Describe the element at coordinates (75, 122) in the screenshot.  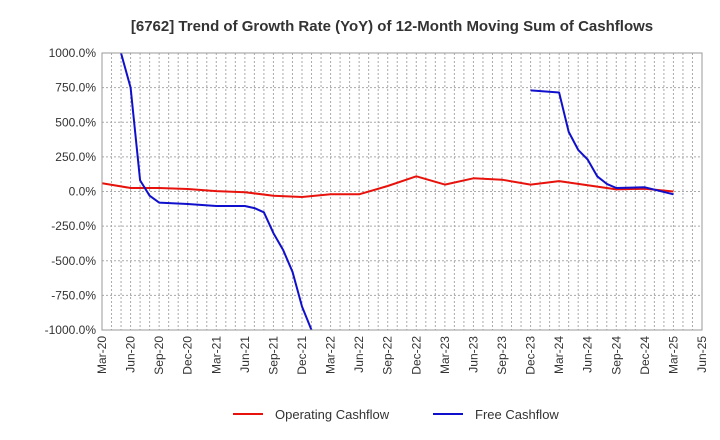
I see `y-tick-label: 500.0%` at that location.